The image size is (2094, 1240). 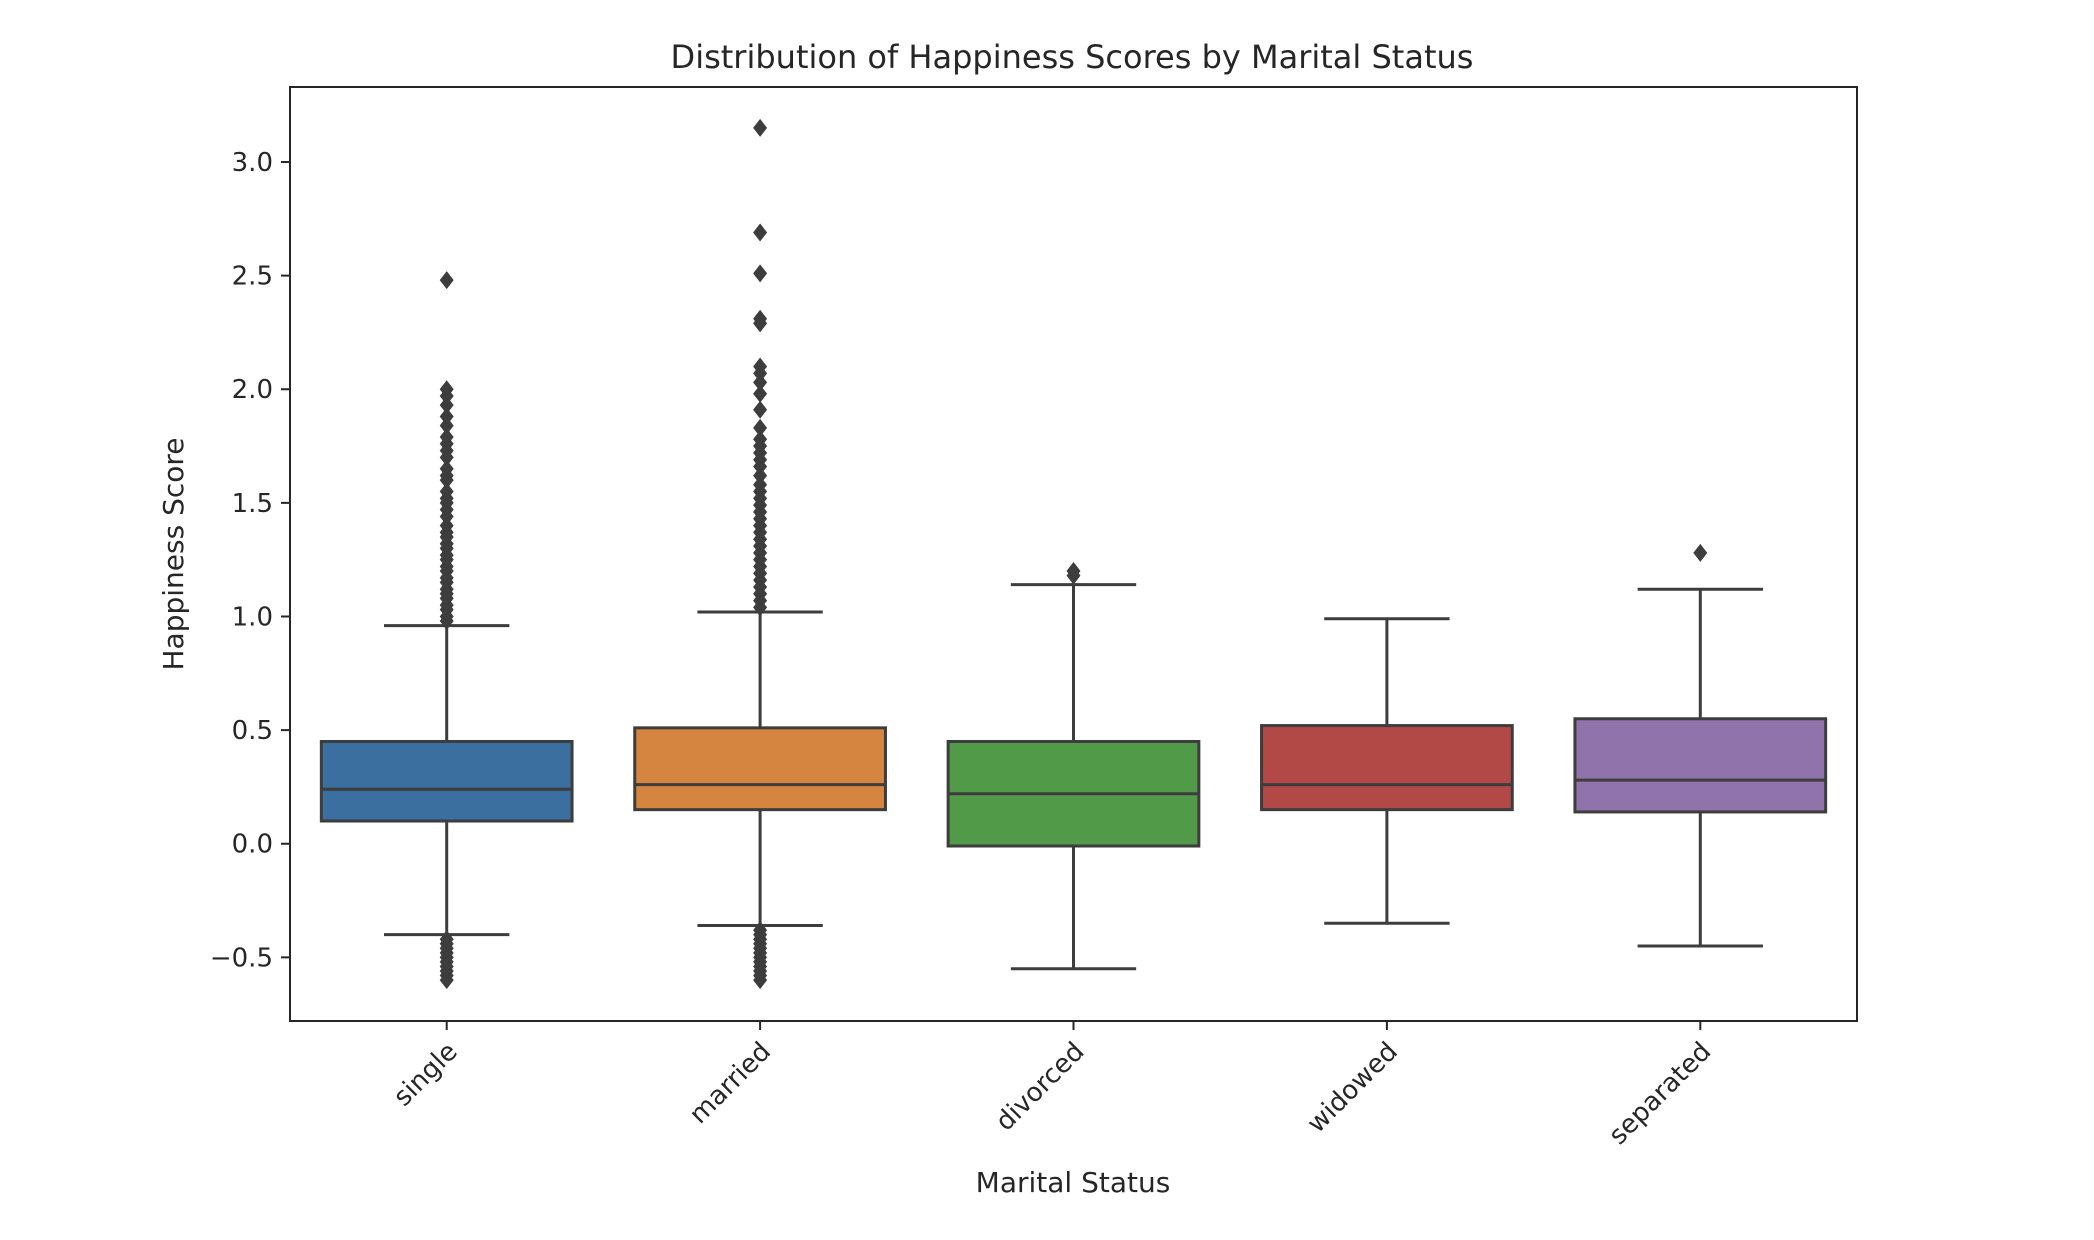 What do you see at coordinates (1353, 1088) in the screenshot?
I see `x-tick-label: widowed` at bounding box center [1353, 1088].